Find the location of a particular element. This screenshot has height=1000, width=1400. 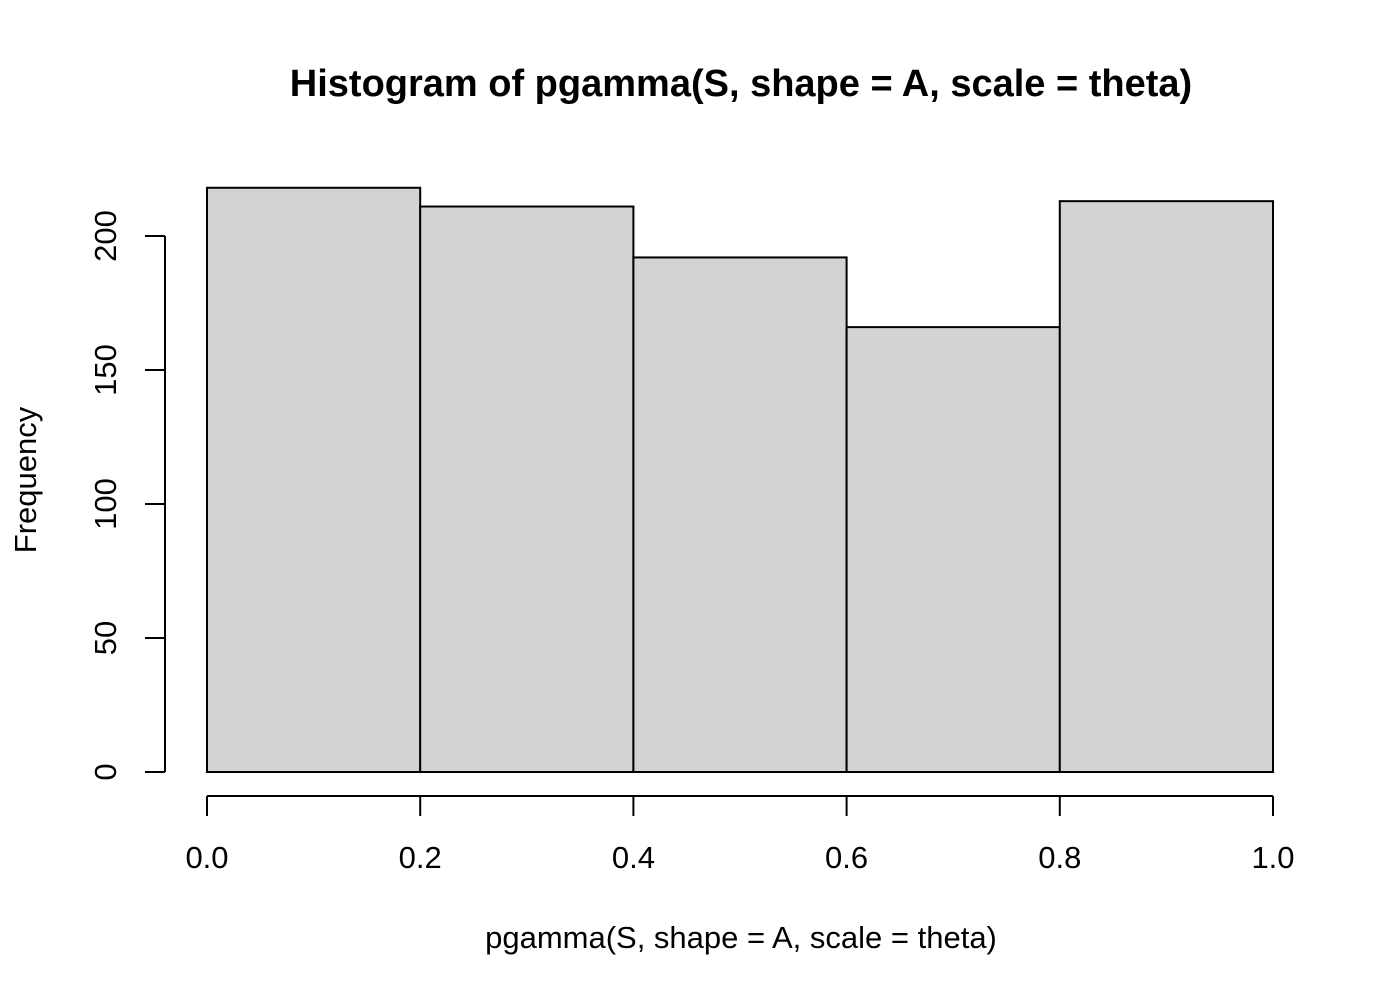

x-axis: 0.0 0.2 0.4 0.6 0.8 1.0 is located at coordinates (740, 835).